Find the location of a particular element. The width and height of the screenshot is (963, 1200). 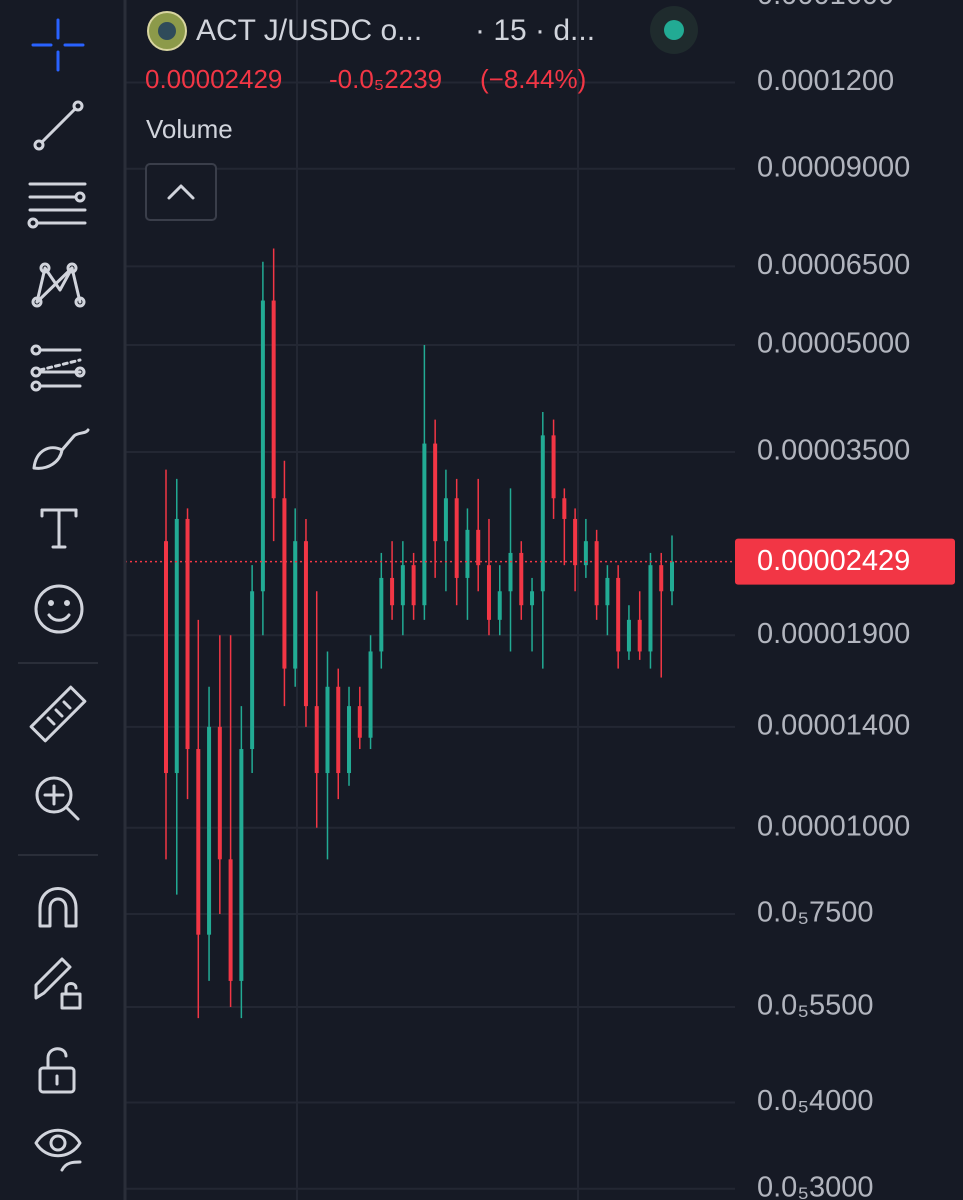

y-tick-label: 0.0001200 is located at coordinates (825, 81).